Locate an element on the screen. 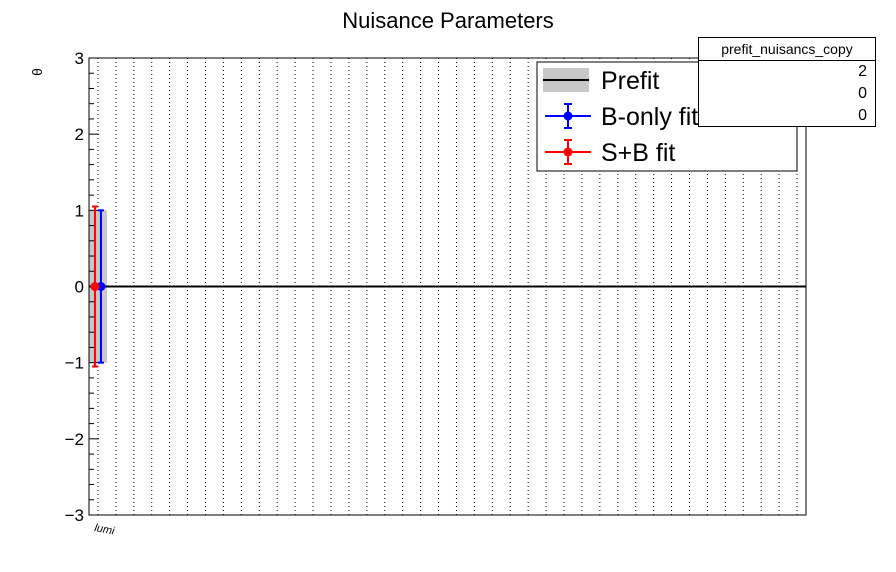 The height and width of the screenshot is (572, 896). stats-box-row: 2 is located at coordinates (862, 71).